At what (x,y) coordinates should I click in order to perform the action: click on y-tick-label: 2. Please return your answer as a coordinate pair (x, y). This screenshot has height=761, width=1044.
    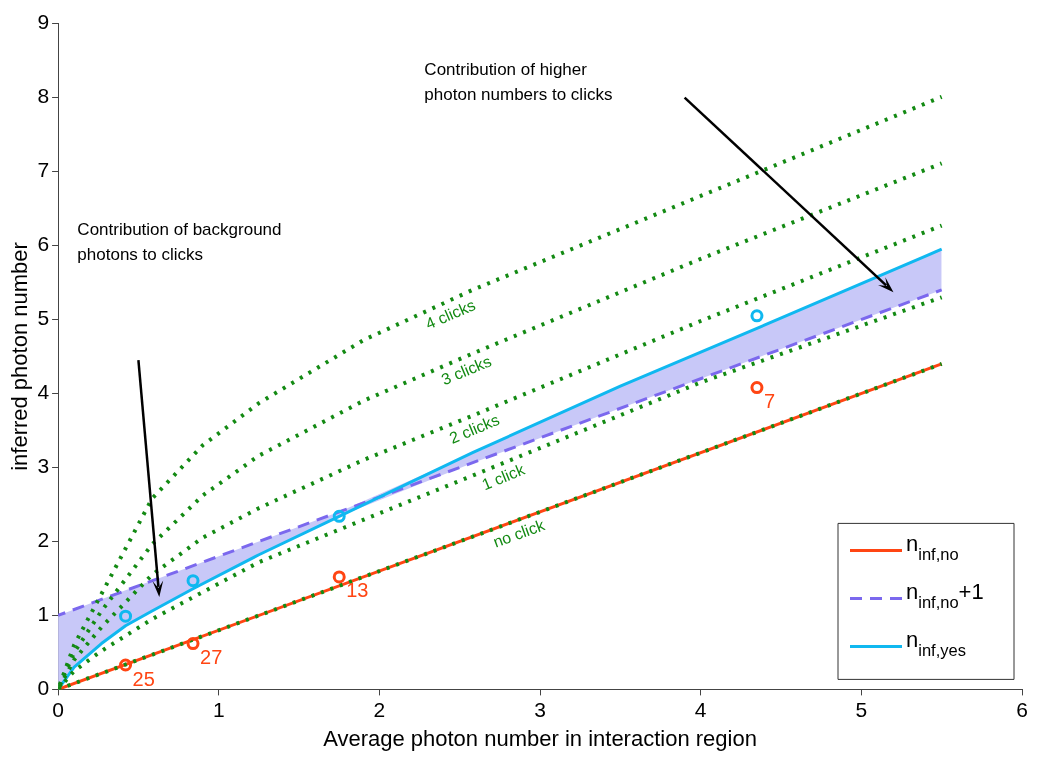
    Looking at the image, I should click on (43, 540).